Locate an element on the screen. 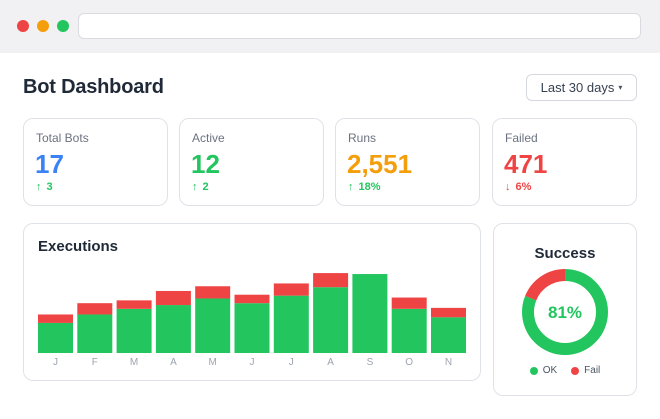 The height and width of the screenshot is (419, 660). kpi-value: 471 is located at coordinates (526, 164).